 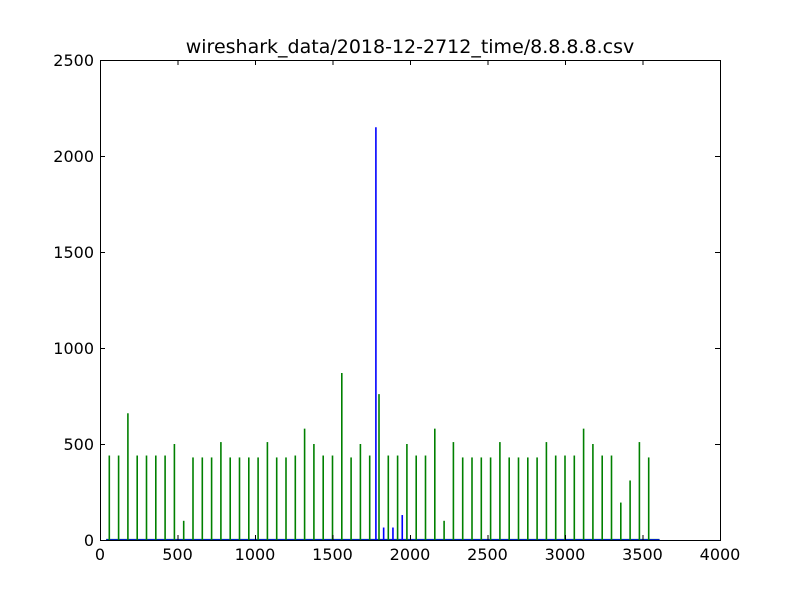 I want to click on x-tick-label-1: 500, so click(x=177, y=554).